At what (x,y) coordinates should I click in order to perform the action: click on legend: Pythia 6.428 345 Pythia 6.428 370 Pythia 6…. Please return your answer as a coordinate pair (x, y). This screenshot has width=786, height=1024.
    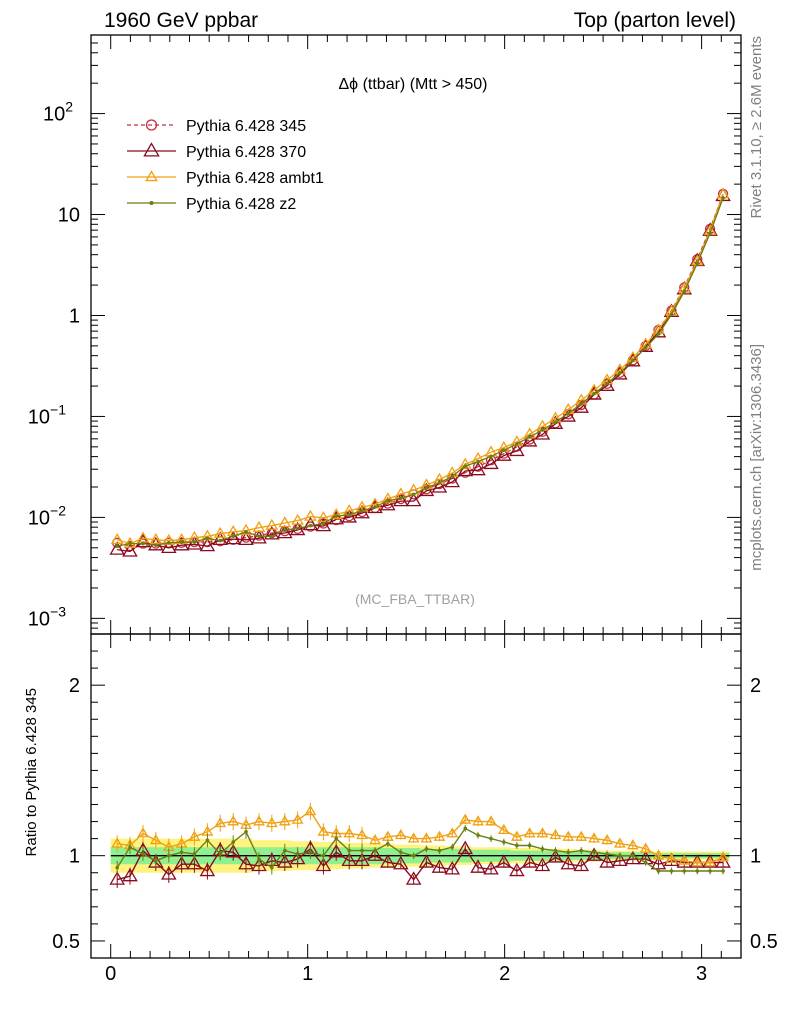
    Looking at the image, I should click on (225, 165).